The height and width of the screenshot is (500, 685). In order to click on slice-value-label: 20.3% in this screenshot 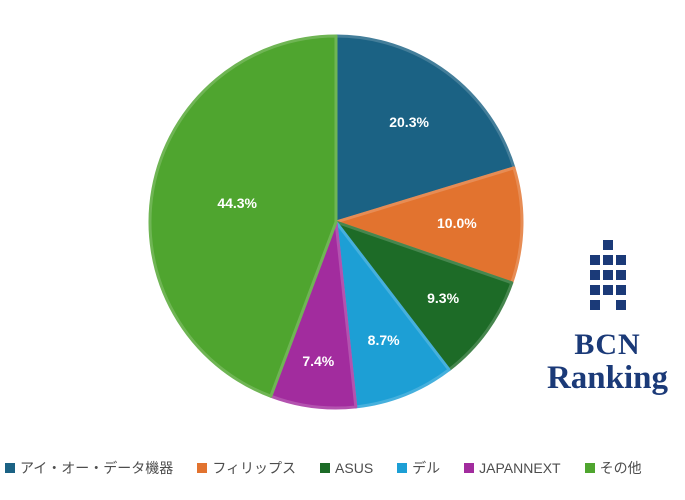, I will do `click(409, 122)`.